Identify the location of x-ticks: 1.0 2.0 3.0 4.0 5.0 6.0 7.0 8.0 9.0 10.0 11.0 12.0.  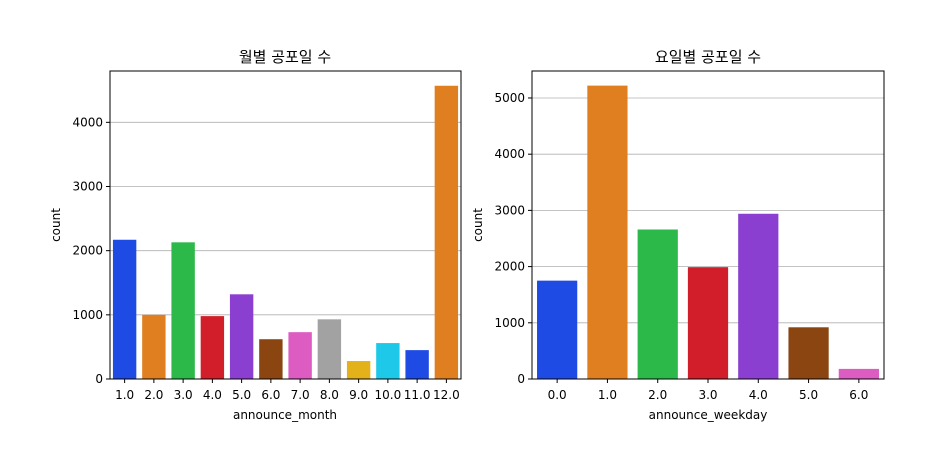
(287, 390).